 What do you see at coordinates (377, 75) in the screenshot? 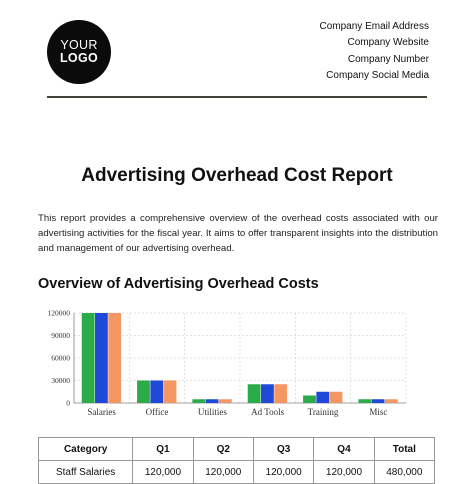
I see `company-social-media: Company Social Media` at bounding box center [377, 75].